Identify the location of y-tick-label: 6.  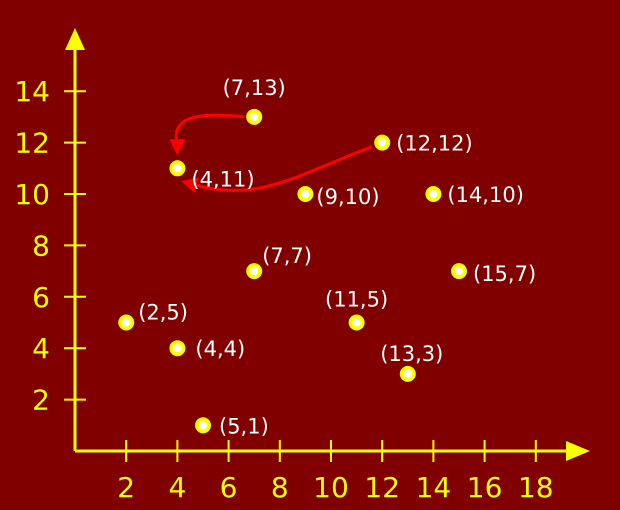
(41, 297).